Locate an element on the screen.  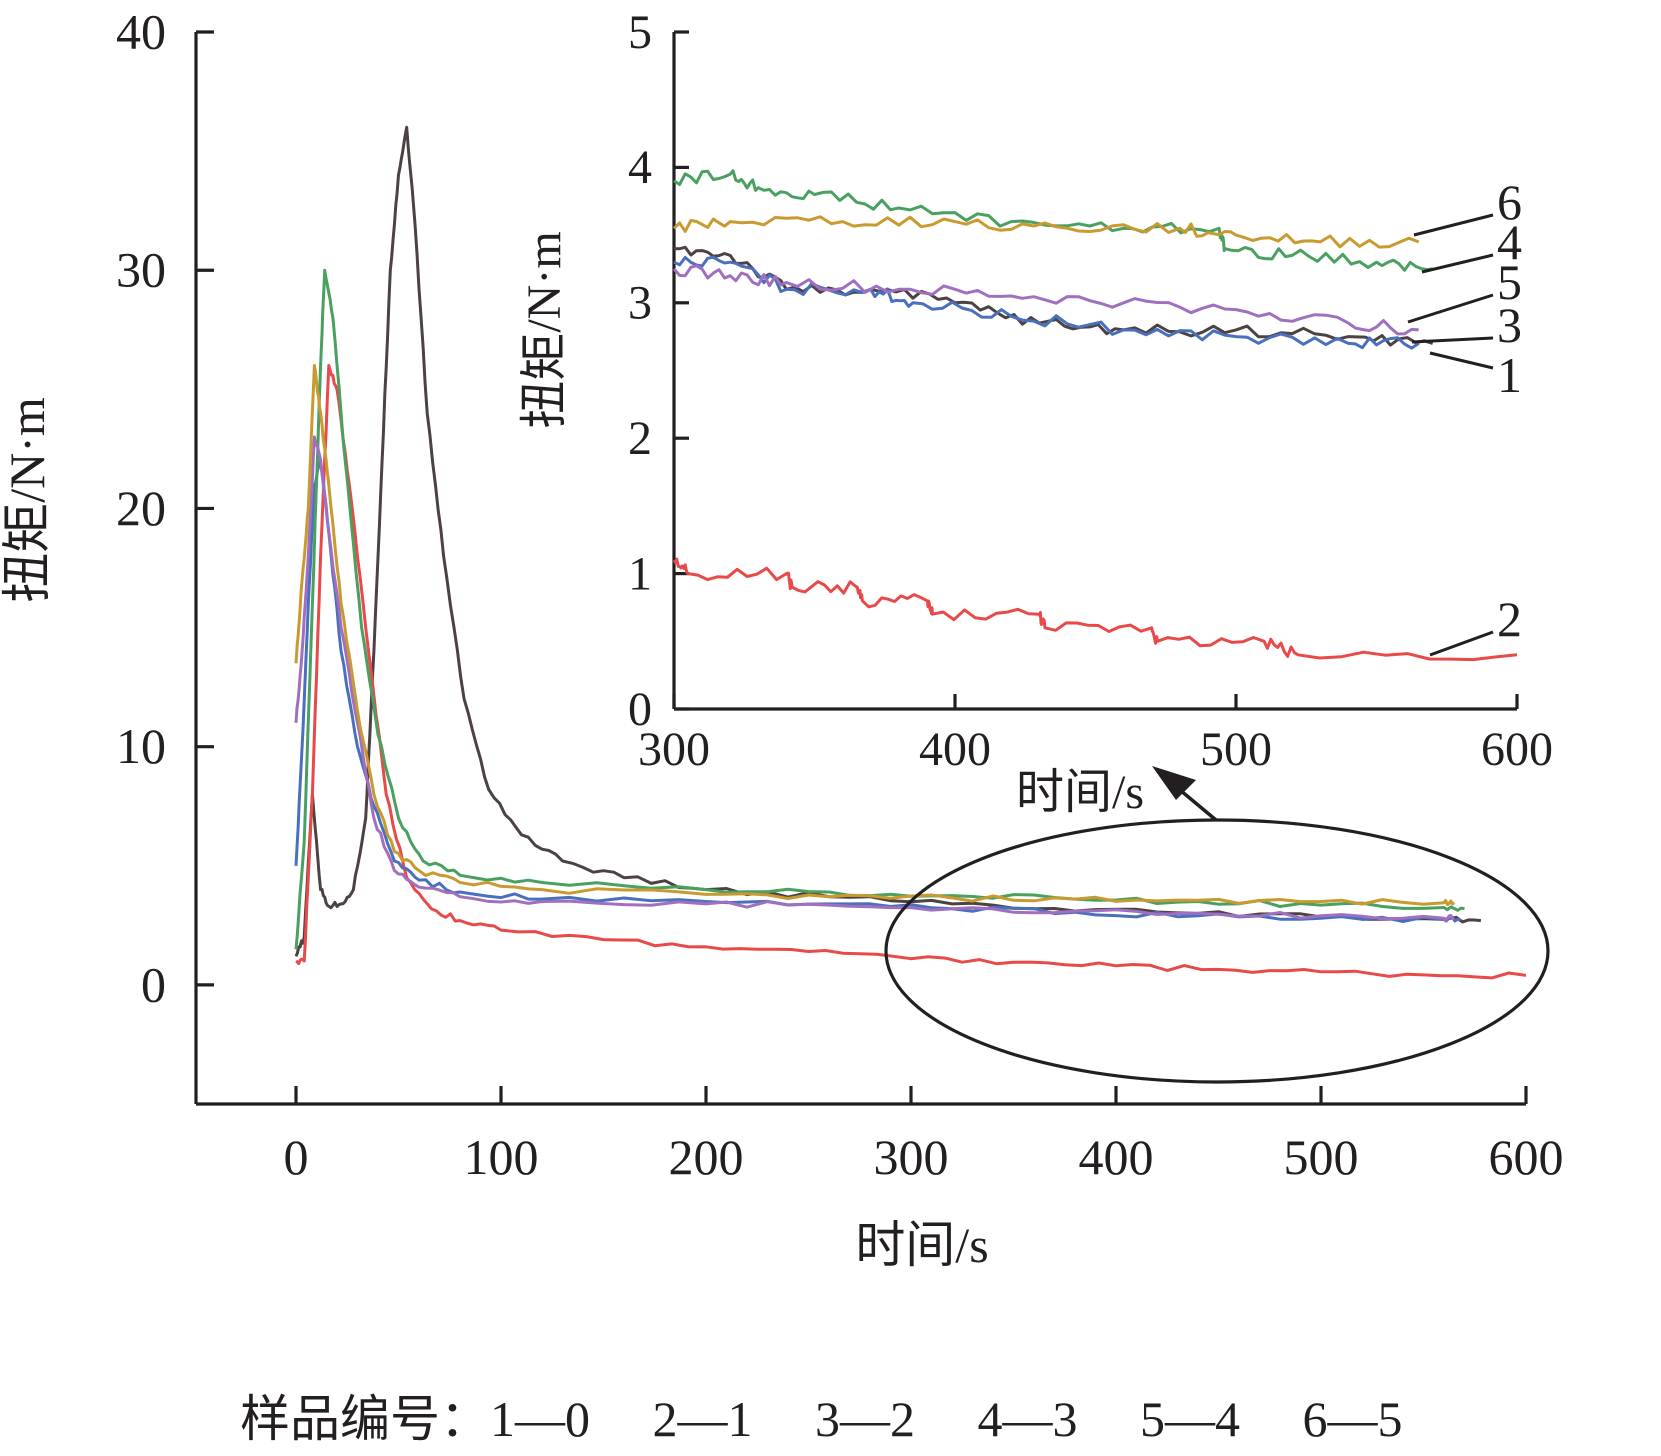
main-xtick-label: 600 is located at coordinates (1526, 1157).